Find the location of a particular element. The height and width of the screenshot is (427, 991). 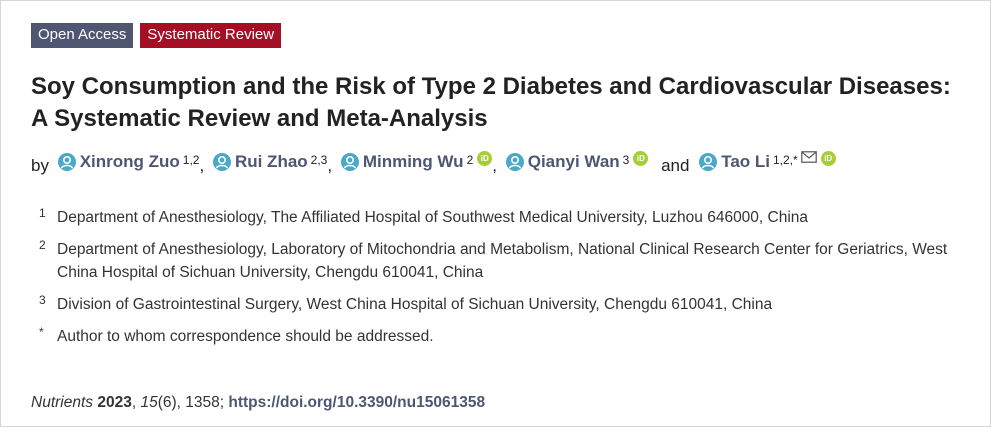

affiliation-number: 2 is located at coordinates (42, 245).